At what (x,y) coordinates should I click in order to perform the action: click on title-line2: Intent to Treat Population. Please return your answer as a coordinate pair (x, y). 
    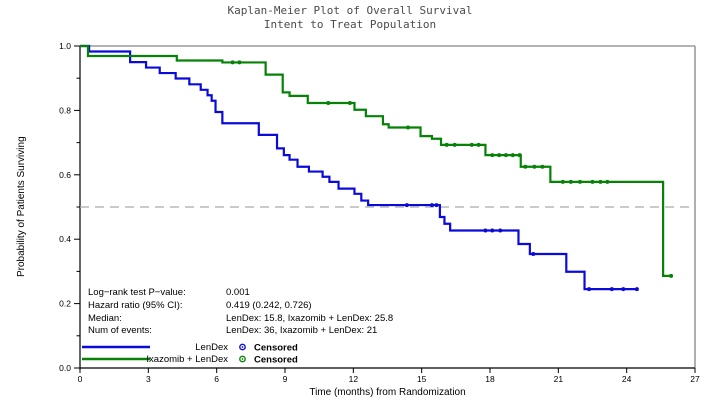
    Looking at the image, I should click on (350, 24).